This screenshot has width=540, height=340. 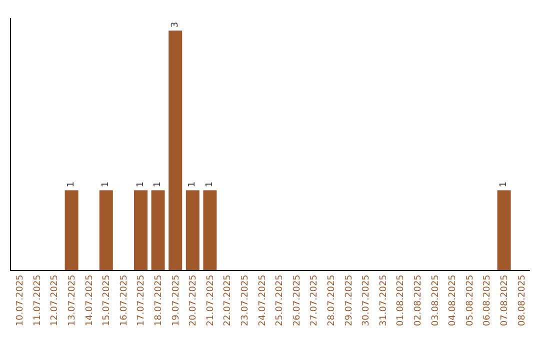 I want to click on x-tick-label: 20.07.2025, so click(x=193, y=300).